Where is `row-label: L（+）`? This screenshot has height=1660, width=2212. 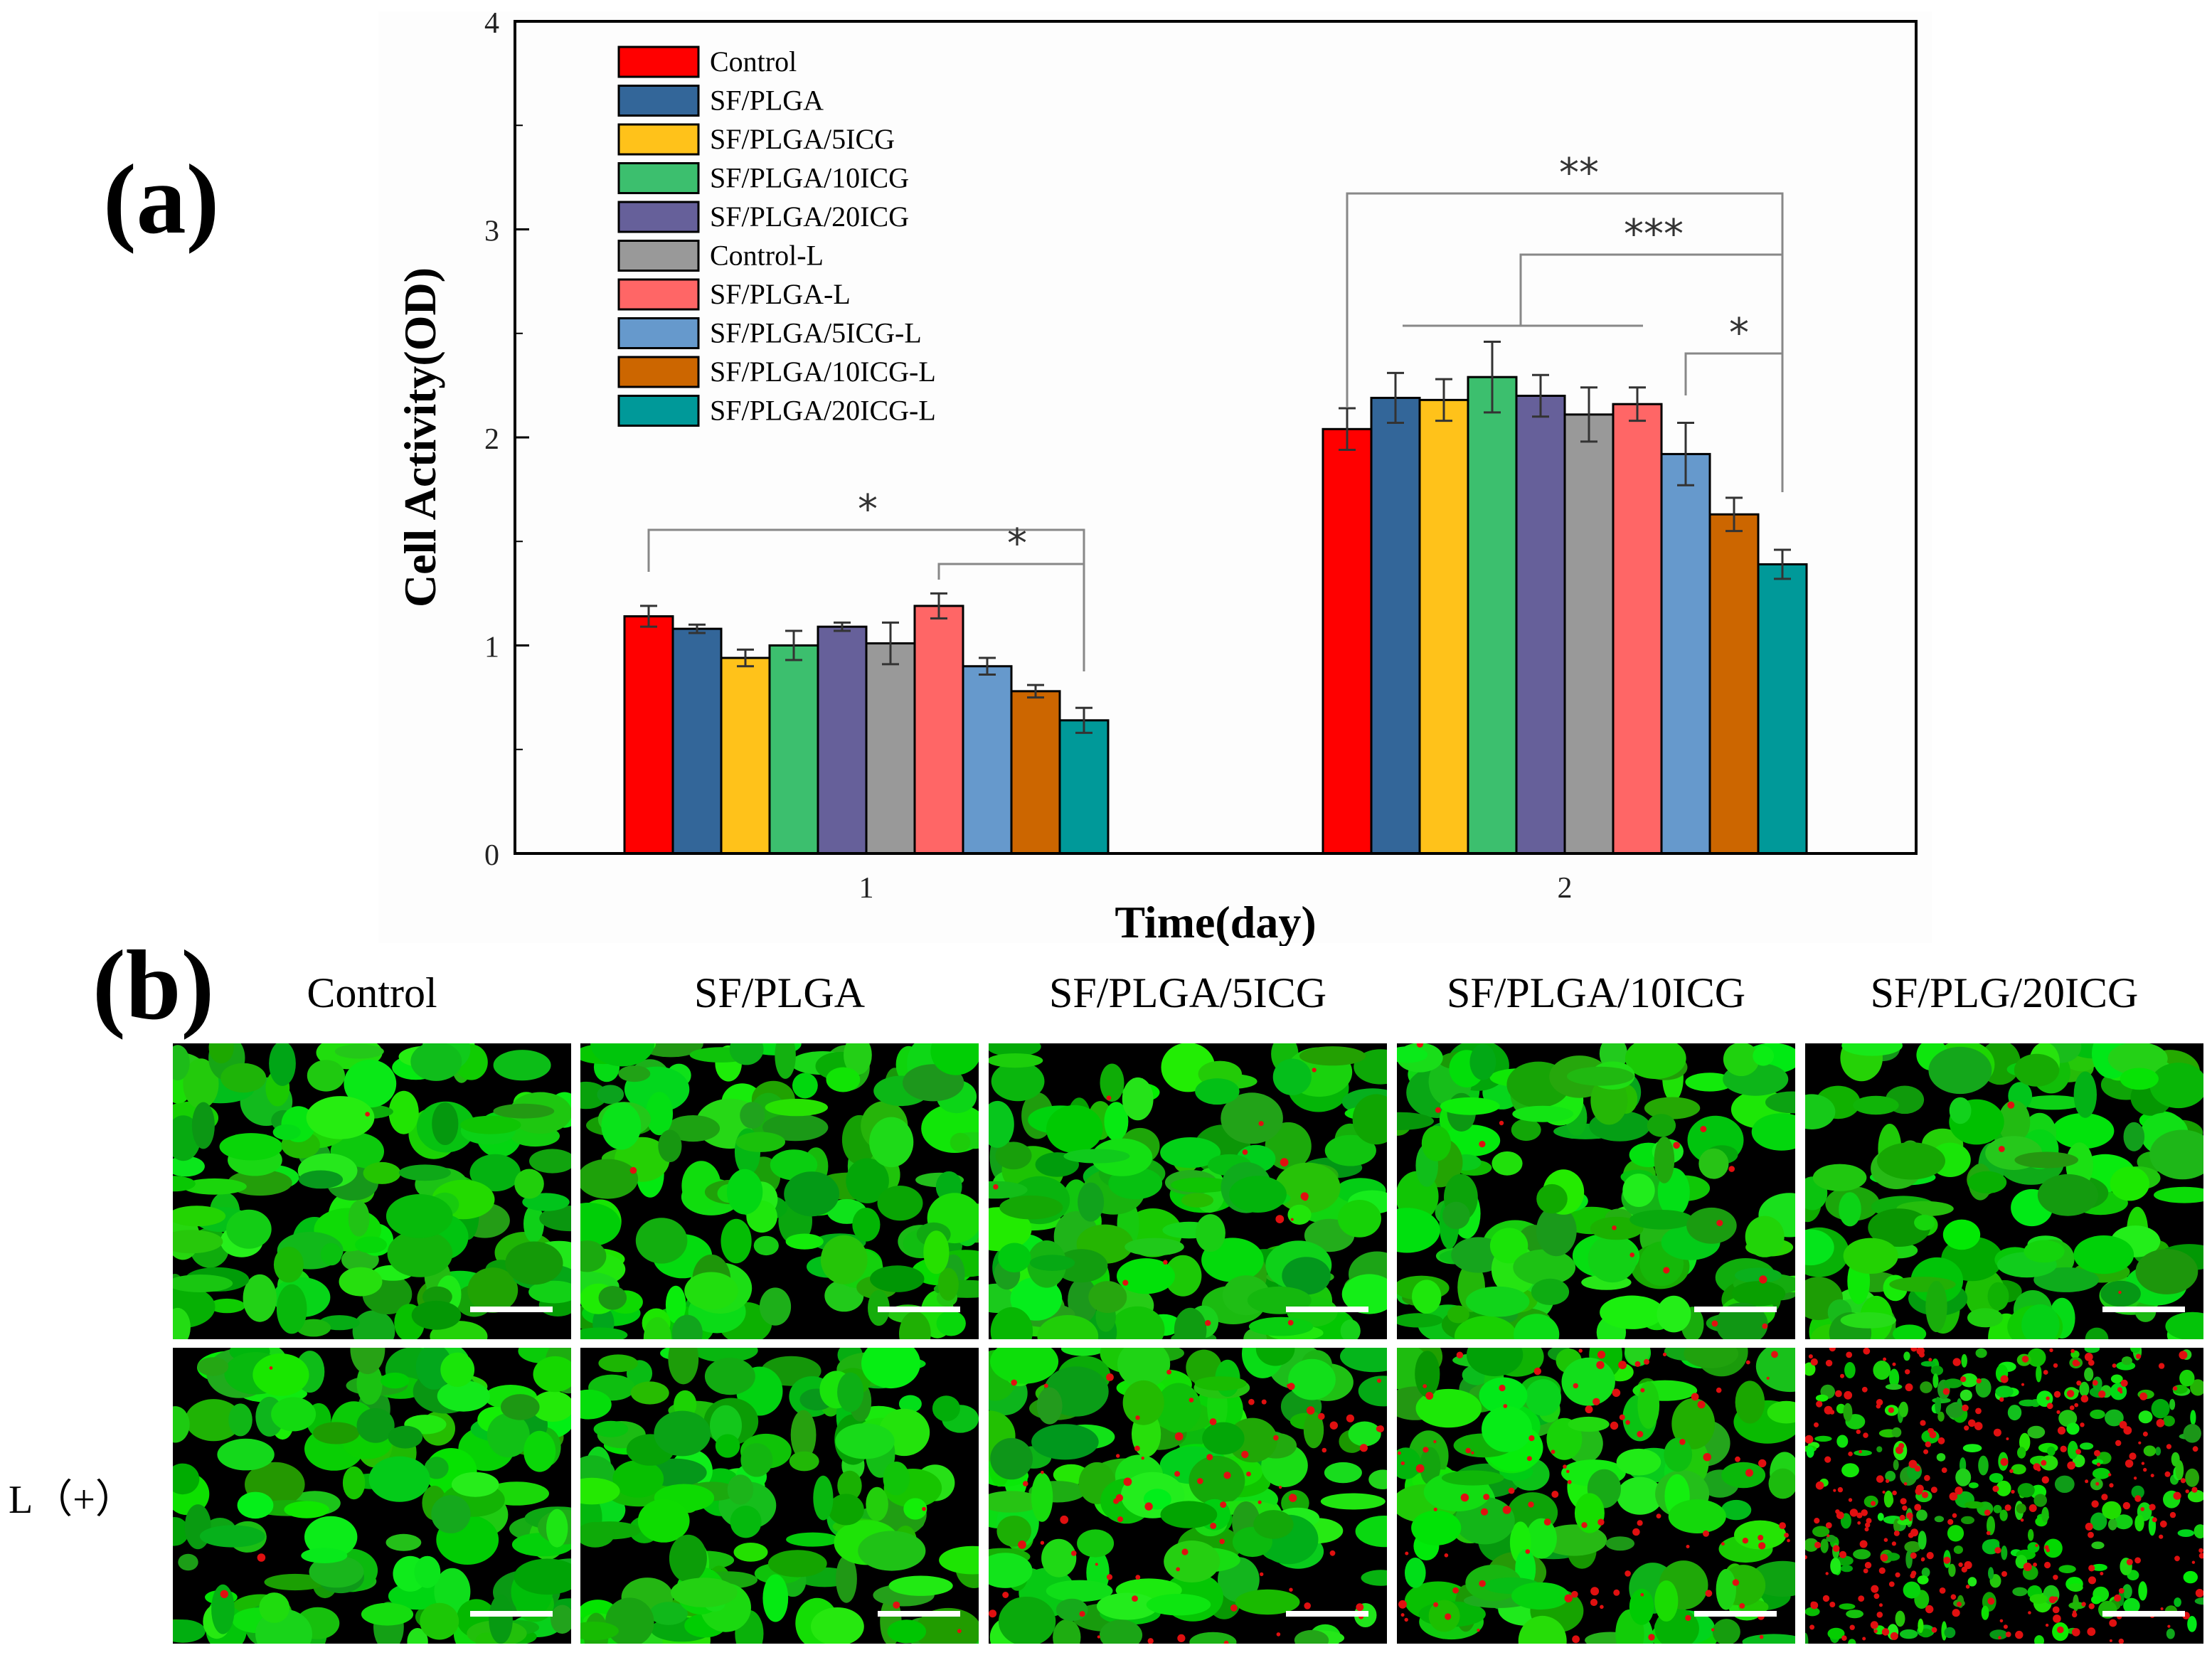
row-label: L（+） is located at coordinates (72, 1500).